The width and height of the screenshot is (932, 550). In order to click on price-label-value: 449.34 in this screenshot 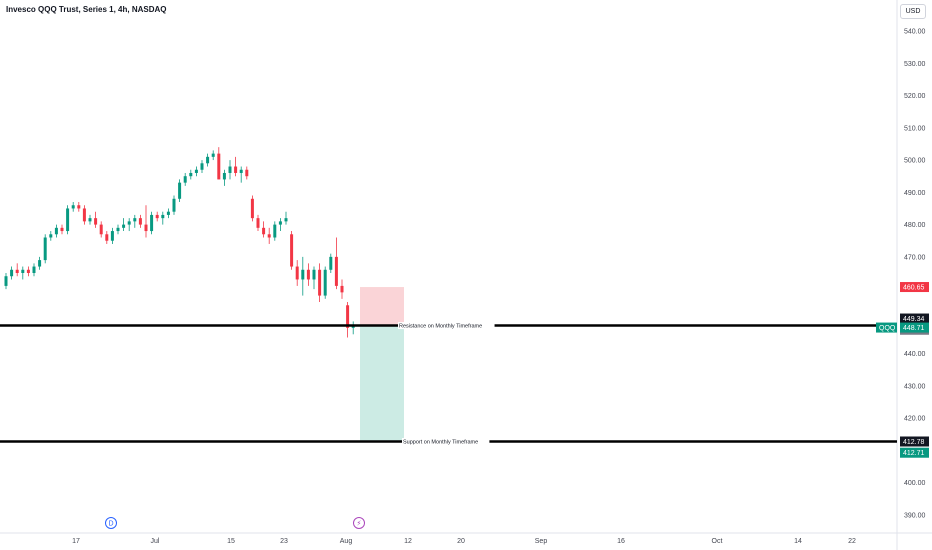, I will do `click(914, 319)`.